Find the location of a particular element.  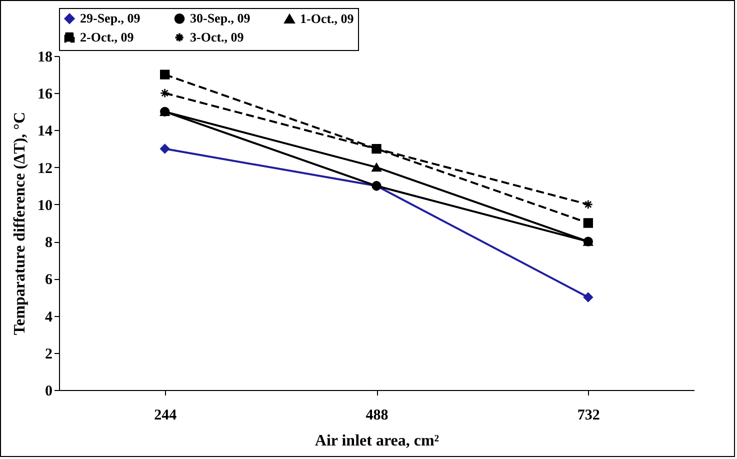

y-tick-label: 8 is located at coordinates (48, 243).